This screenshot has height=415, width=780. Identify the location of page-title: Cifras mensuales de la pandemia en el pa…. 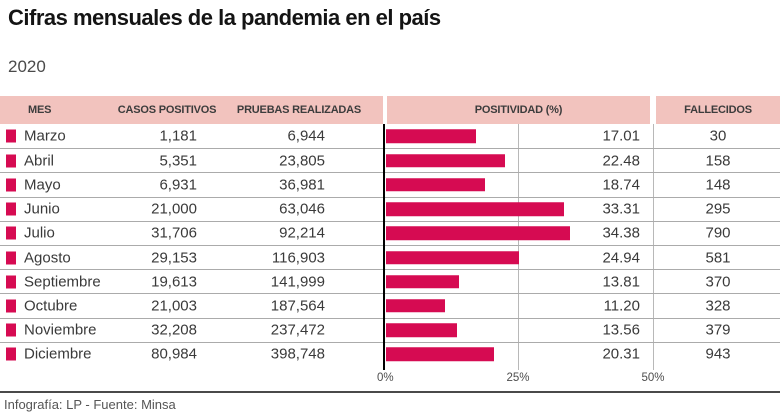
(224, 17).